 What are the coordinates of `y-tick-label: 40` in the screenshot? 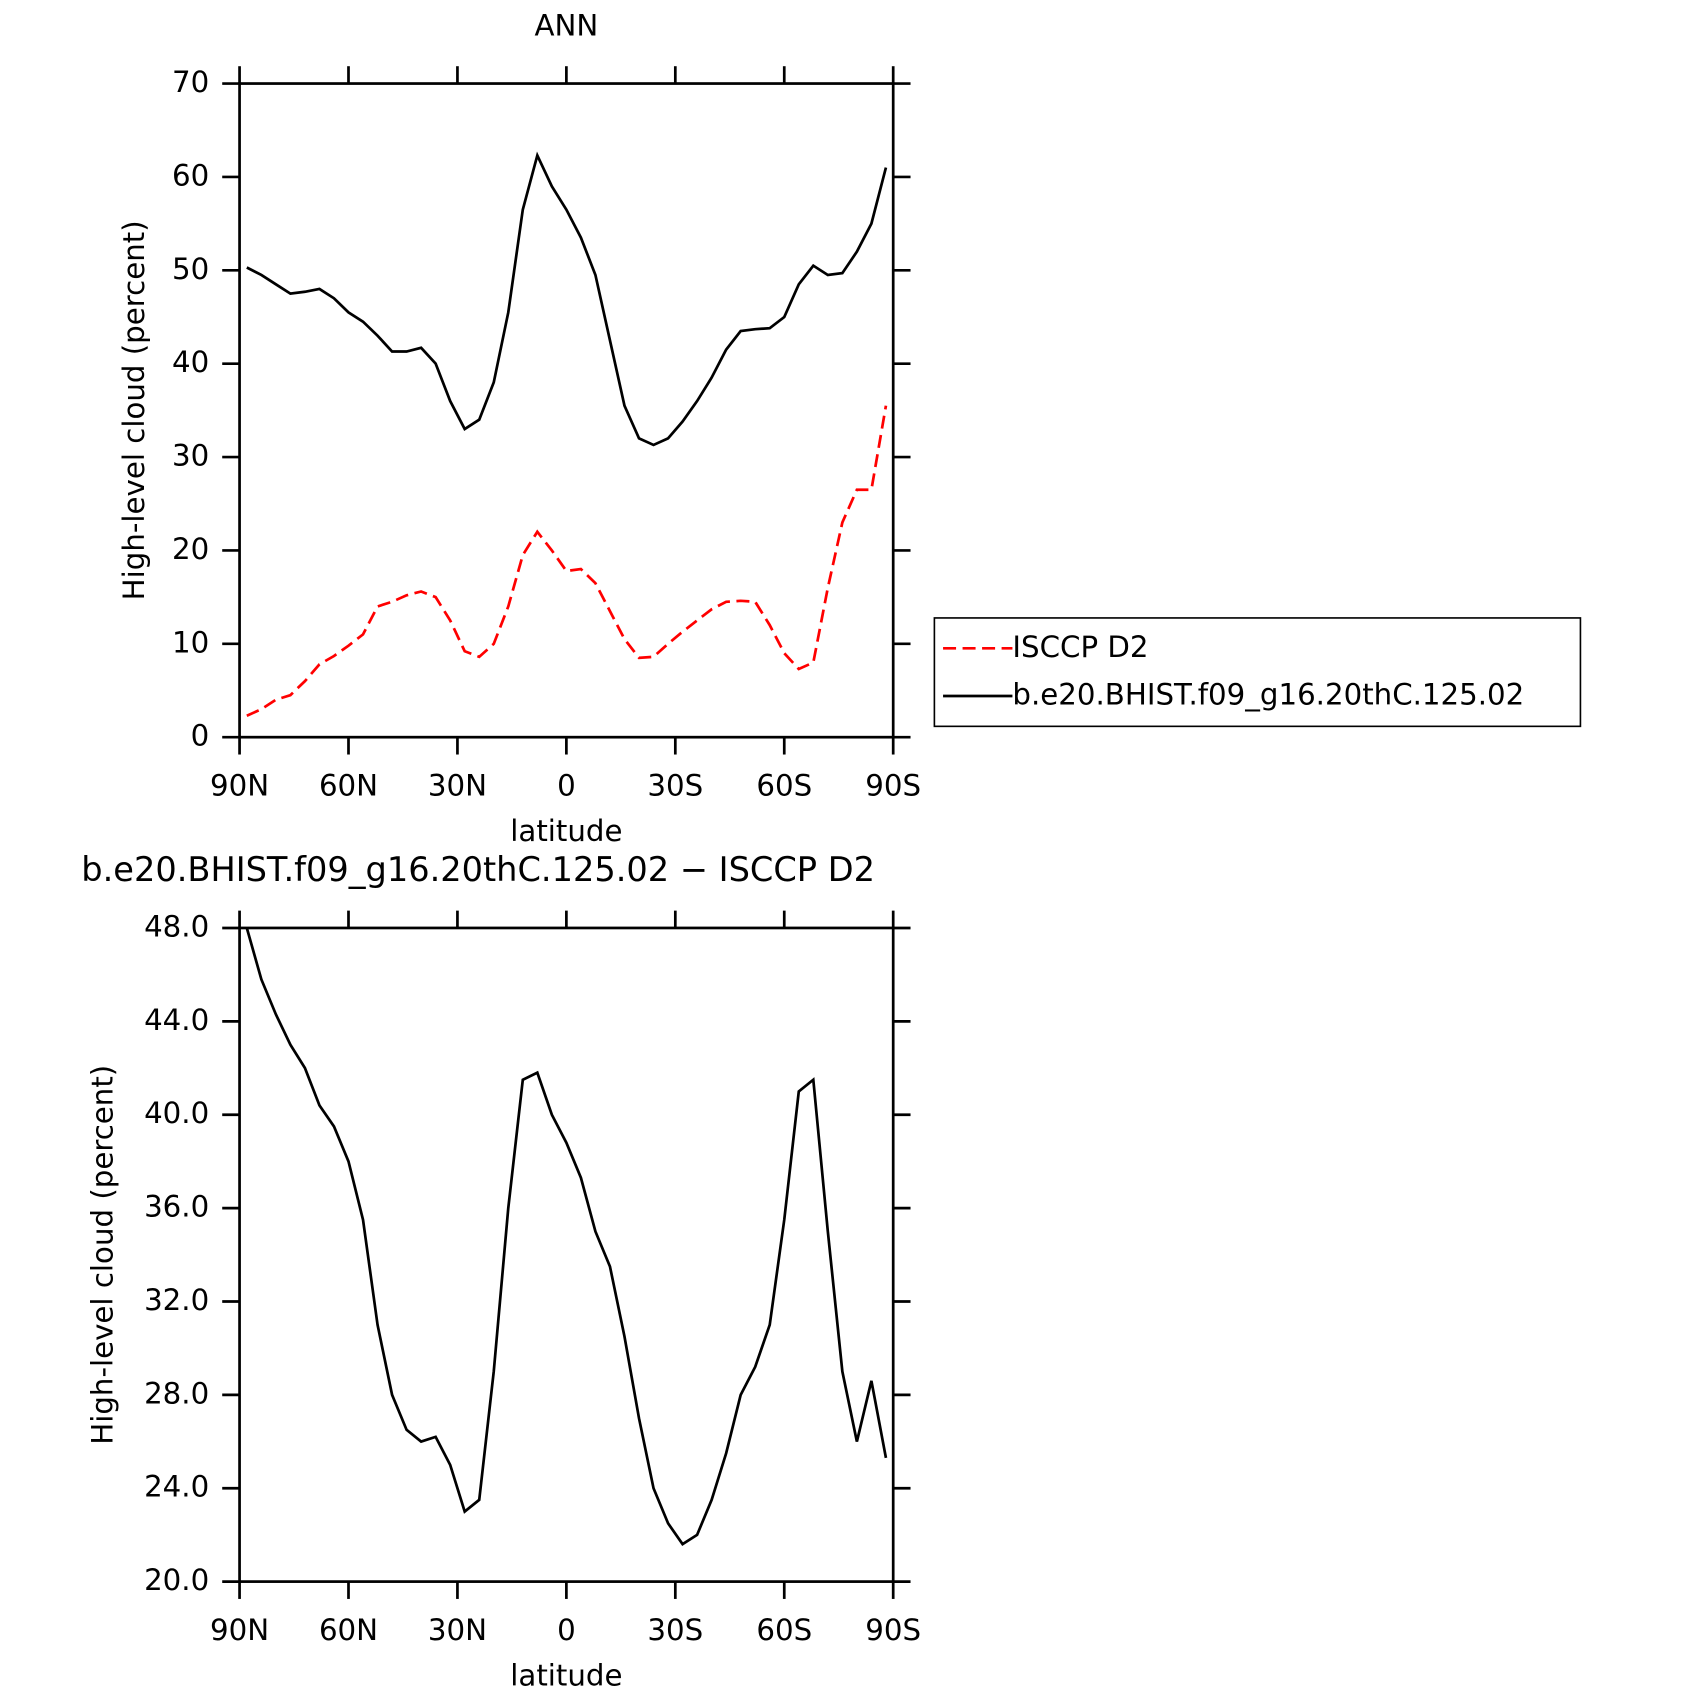 It's located at (190, 362).